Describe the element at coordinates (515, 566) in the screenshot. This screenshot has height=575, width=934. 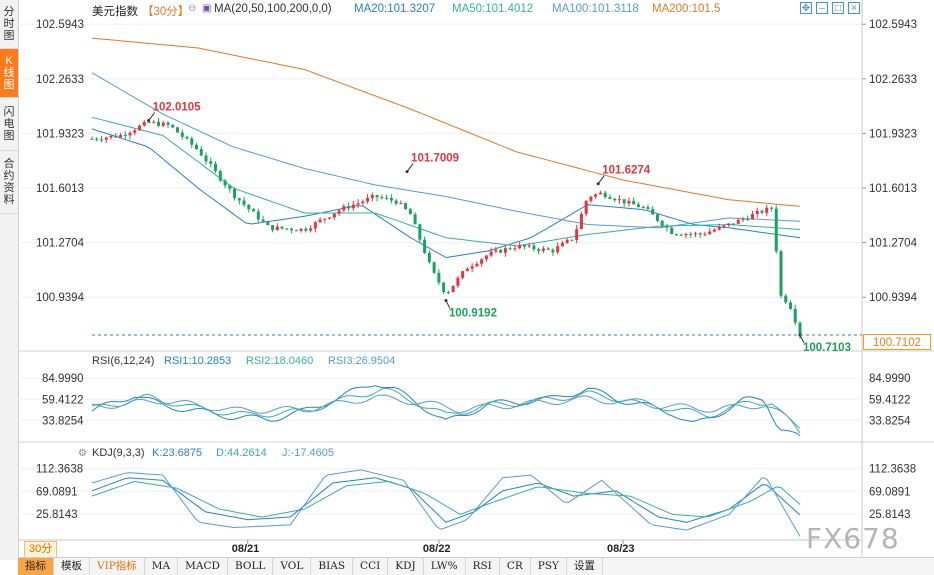
I see `toolbar-button-12: CR` at that location.